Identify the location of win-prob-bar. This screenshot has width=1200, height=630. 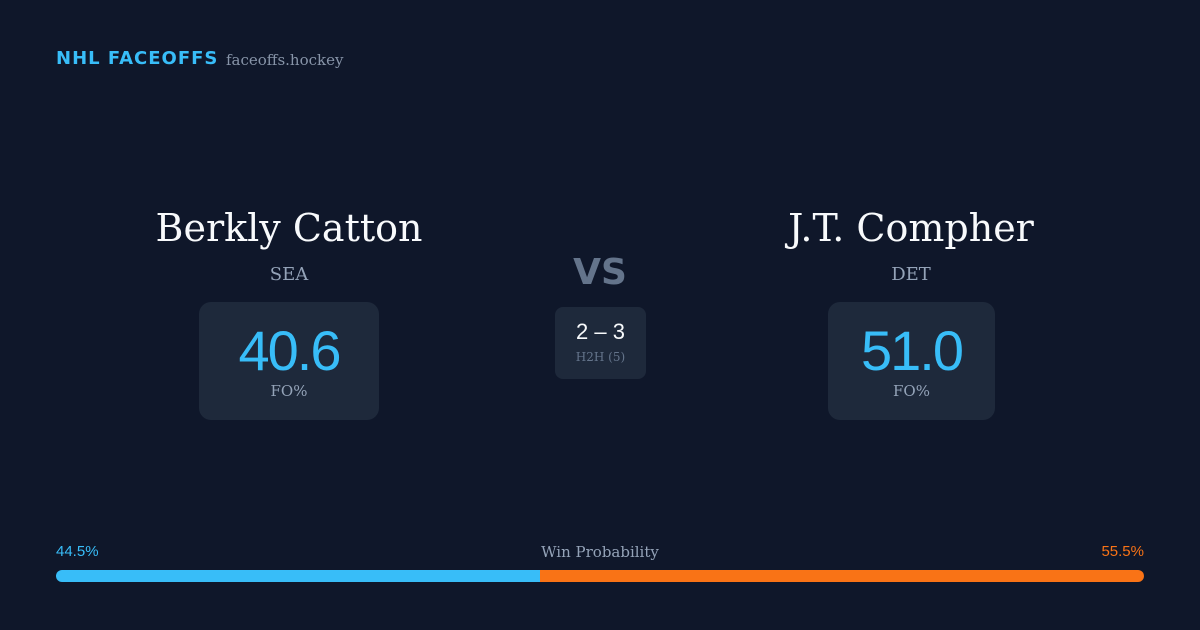
(600, 576).